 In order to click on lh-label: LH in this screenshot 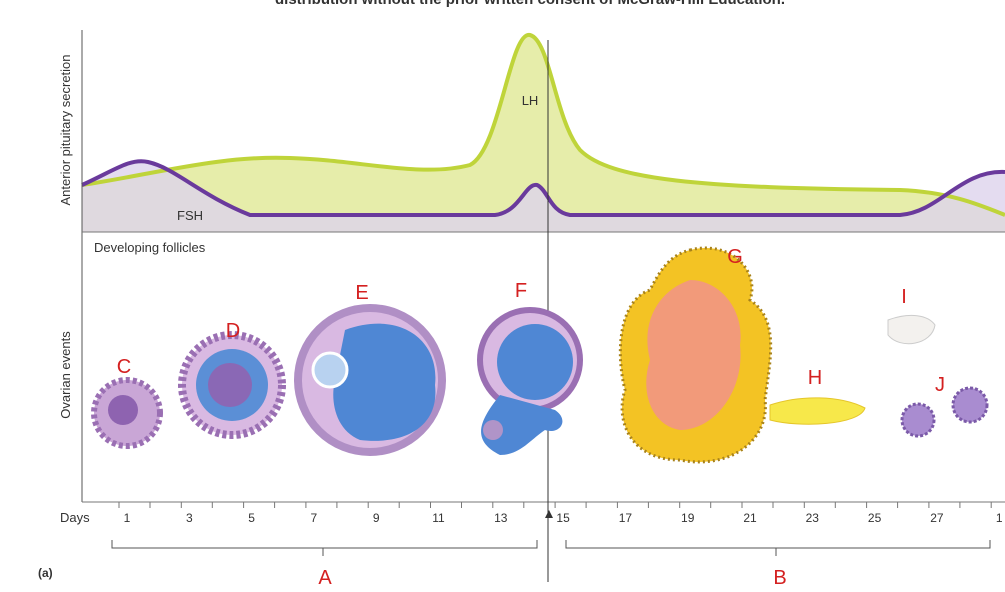, I will do `click(530, 100)`.